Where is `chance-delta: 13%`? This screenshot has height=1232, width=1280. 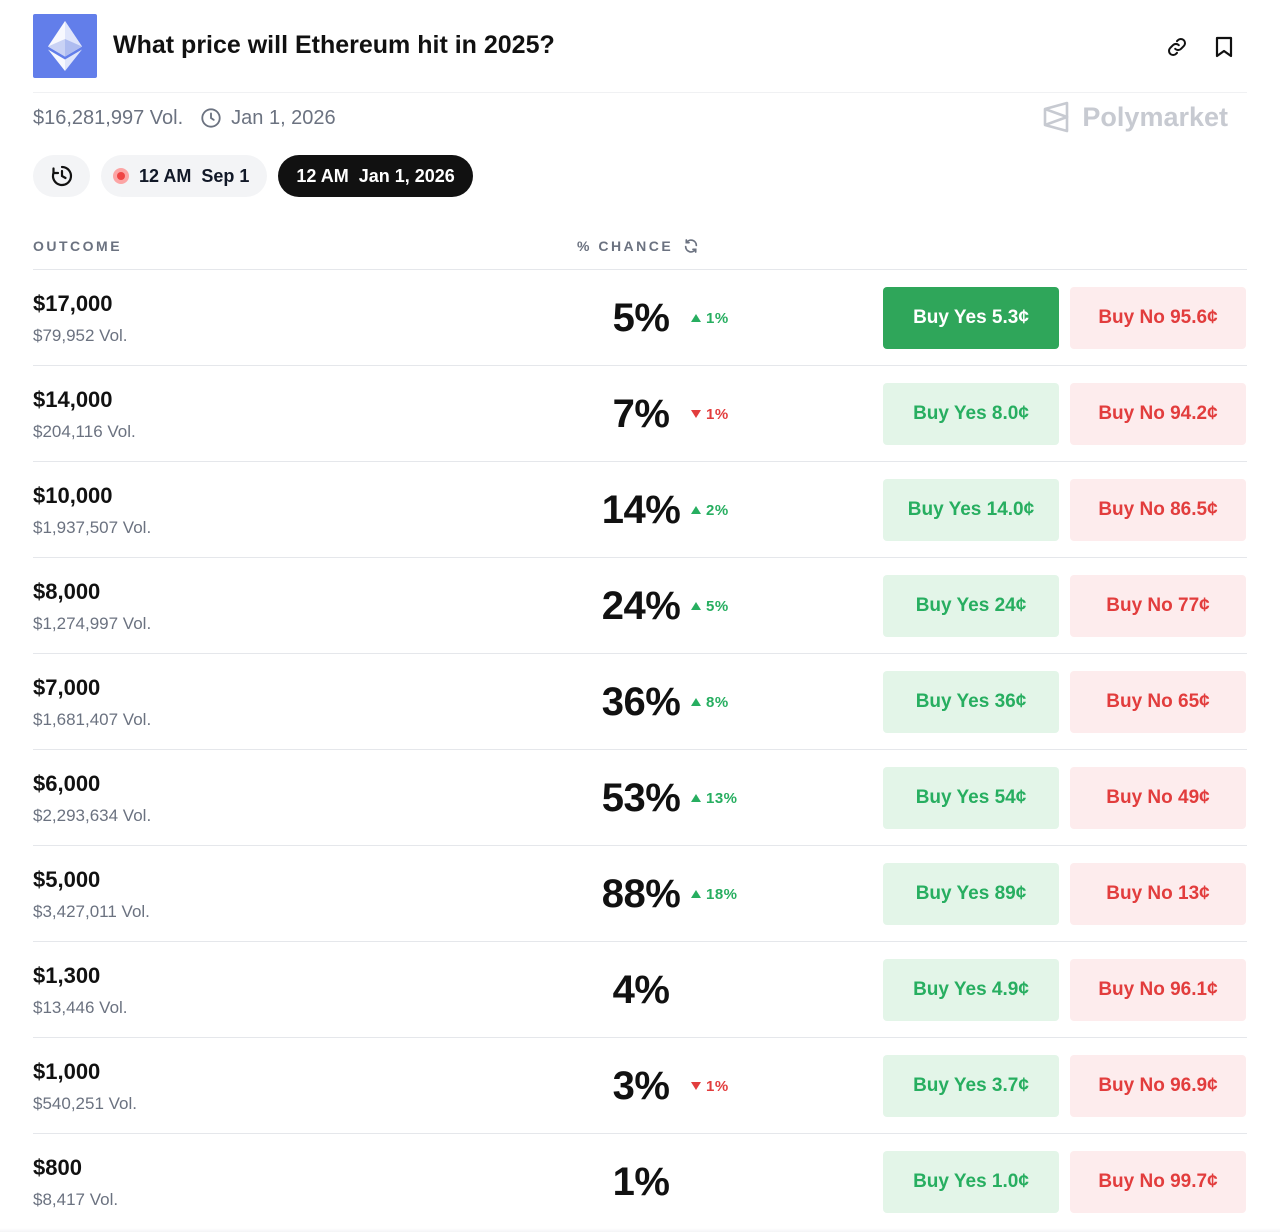 chance-delta: 13% is located at coordinates (714, 798).